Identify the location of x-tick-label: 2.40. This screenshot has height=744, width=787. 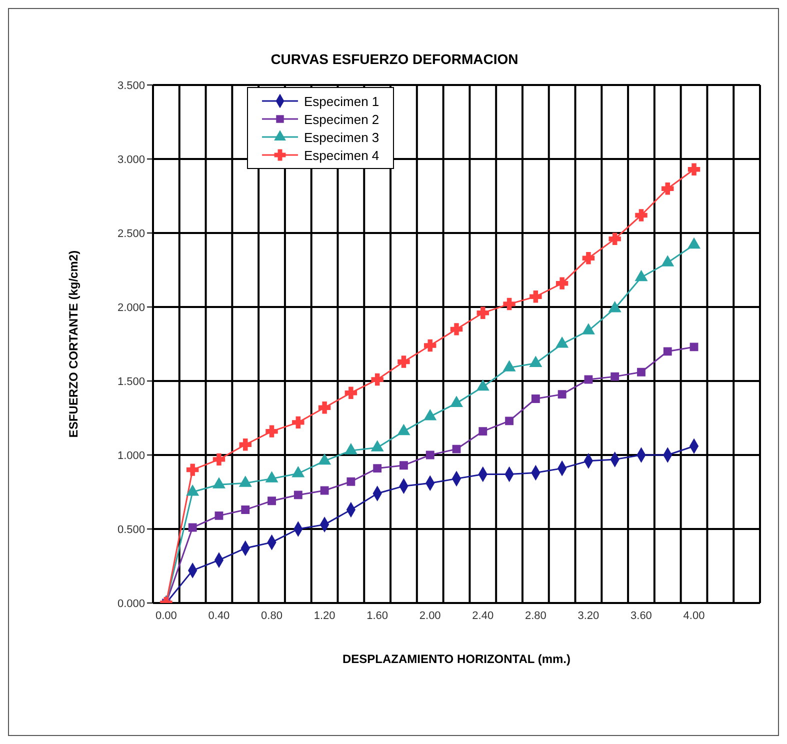
(483, 616).